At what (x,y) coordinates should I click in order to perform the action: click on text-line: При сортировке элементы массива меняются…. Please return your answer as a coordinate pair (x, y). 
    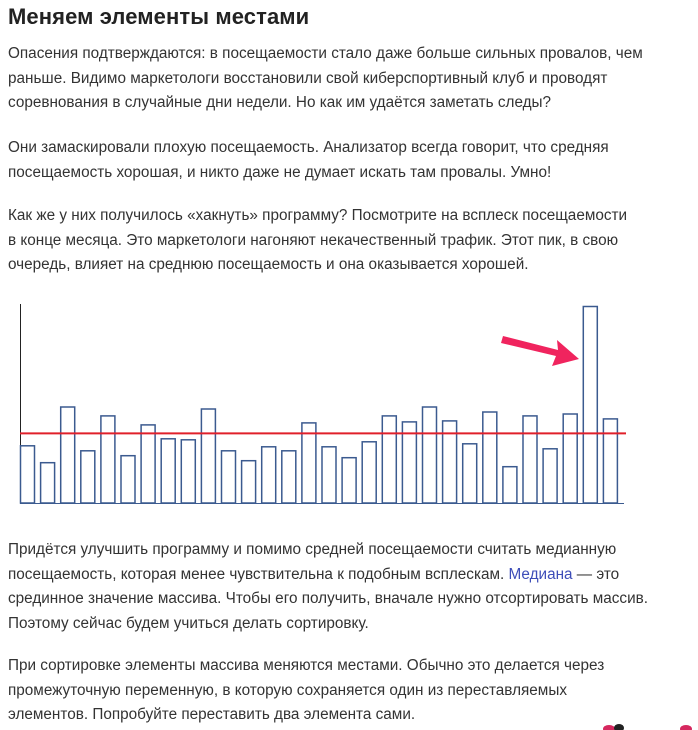
    Looking at the image, I should click on (306, 665).